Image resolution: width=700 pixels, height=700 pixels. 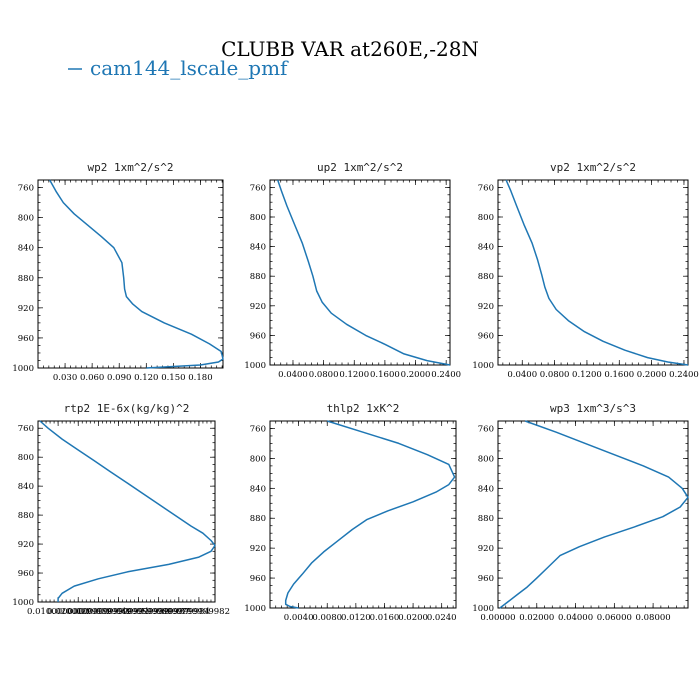 What do you see at coordinates (179, 612) in the screenshot?
I see `x-tick-label: 0.0699999984` at bounding box center [179, 612].